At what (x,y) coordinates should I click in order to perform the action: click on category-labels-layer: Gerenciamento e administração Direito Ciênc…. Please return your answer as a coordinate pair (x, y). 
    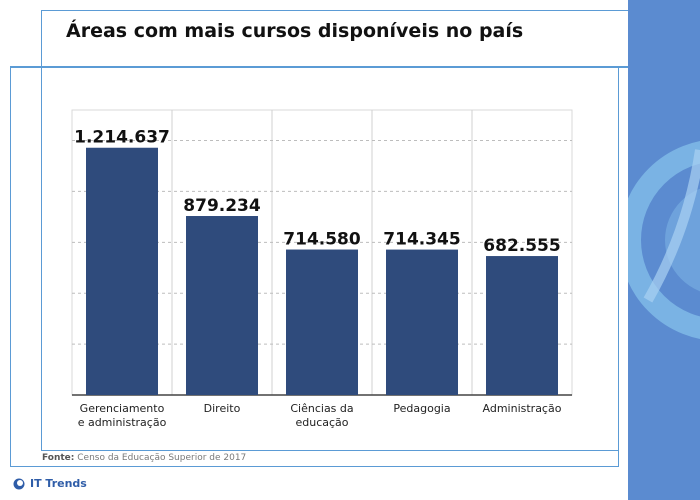
    Looking at the image, I should click on (320, 415).